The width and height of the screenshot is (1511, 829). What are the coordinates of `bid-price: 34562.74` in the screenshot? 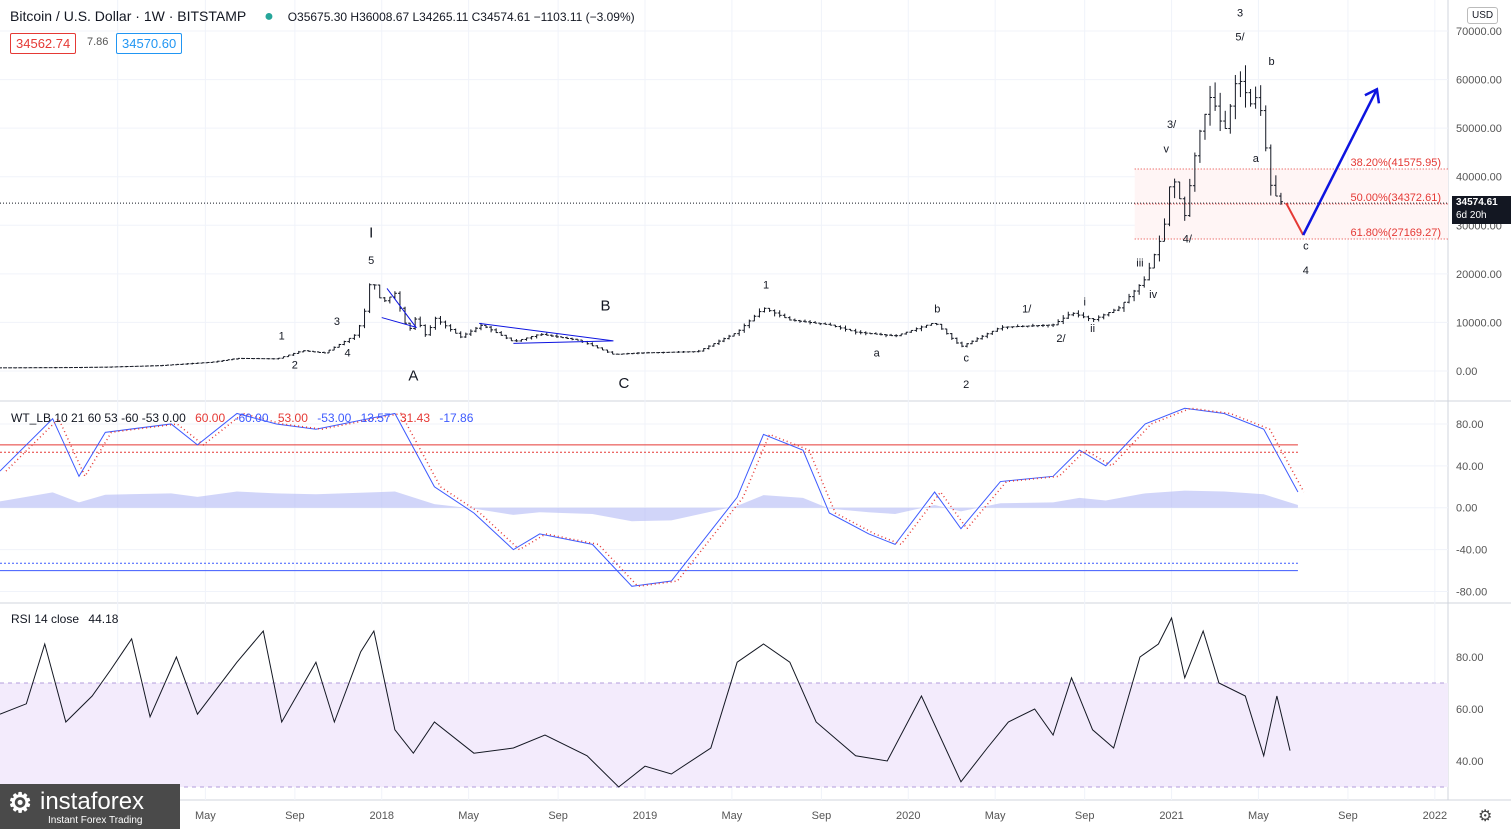 It's located at (43, 43).